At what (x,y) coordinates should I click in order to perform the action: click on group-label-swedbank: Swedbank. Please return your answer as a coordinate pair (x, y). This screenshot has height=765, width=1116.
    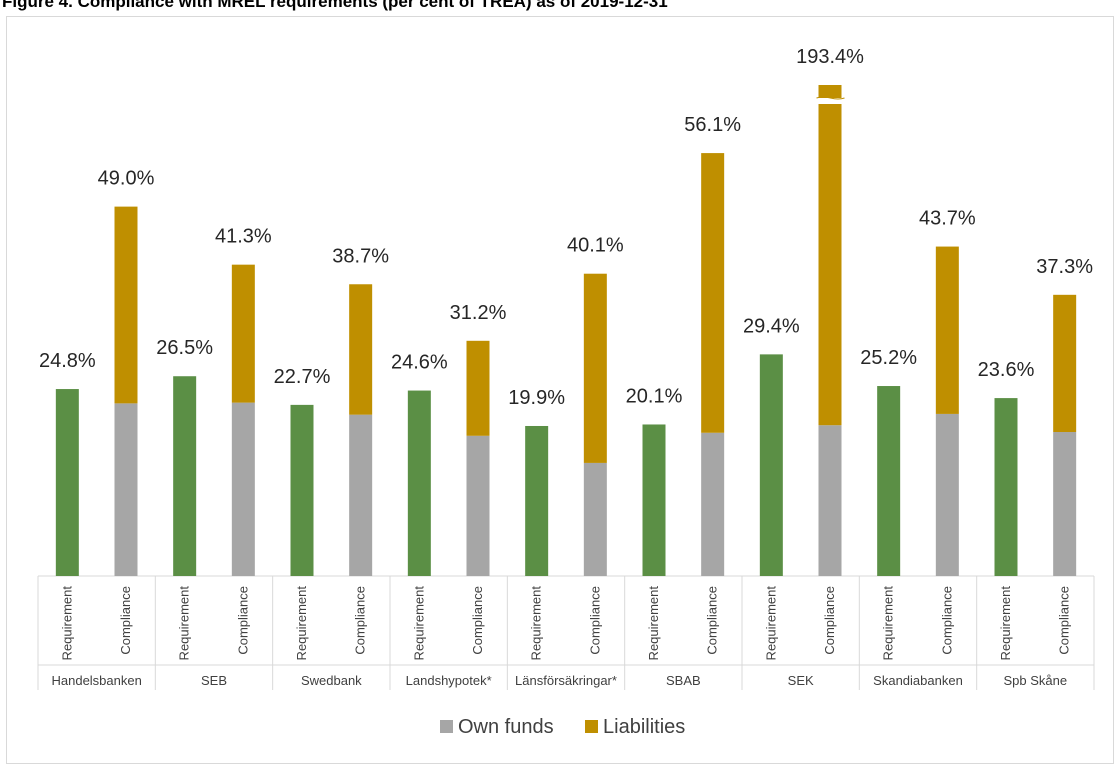
    Looking at the image, I should click on (331, 680).